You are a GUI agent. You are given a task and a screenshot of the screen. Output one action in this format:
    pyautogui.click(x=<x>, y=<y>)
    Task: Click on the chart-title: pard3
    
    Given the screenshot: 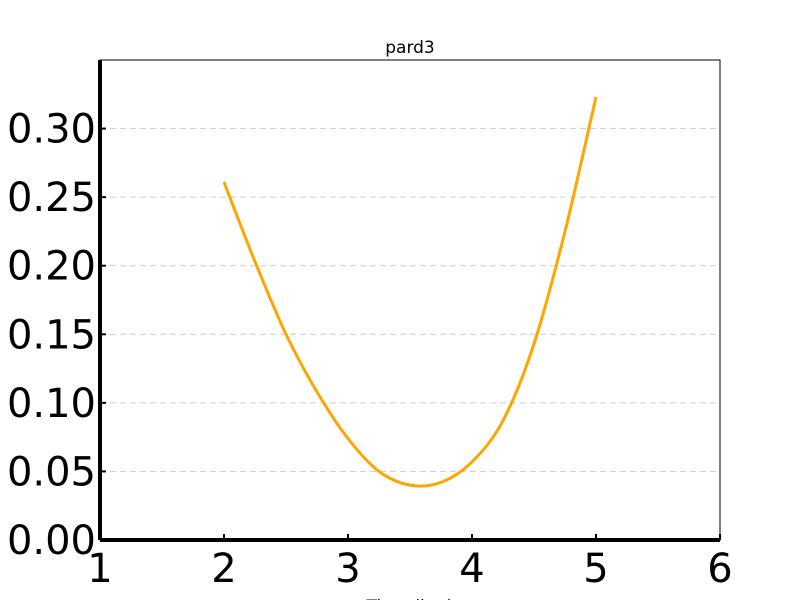 What is the action you would take?
    pyautogui.click(x=410, y=48)
    